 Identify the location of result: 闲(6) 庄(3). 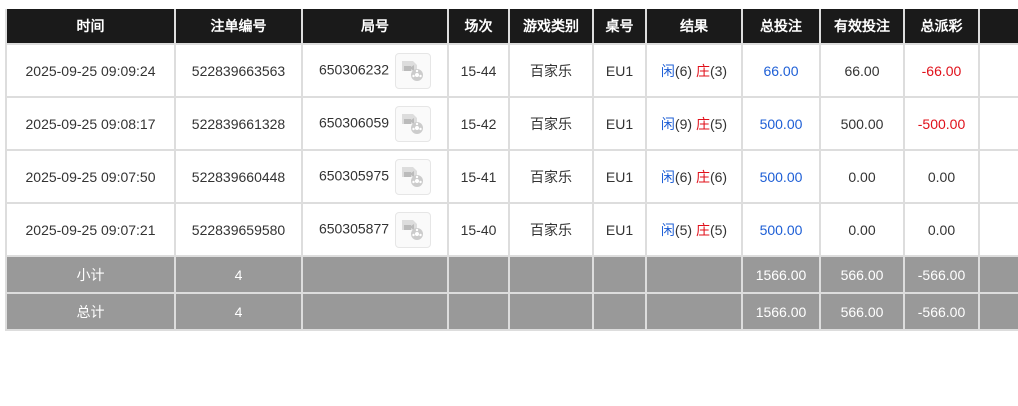
(694, 70).